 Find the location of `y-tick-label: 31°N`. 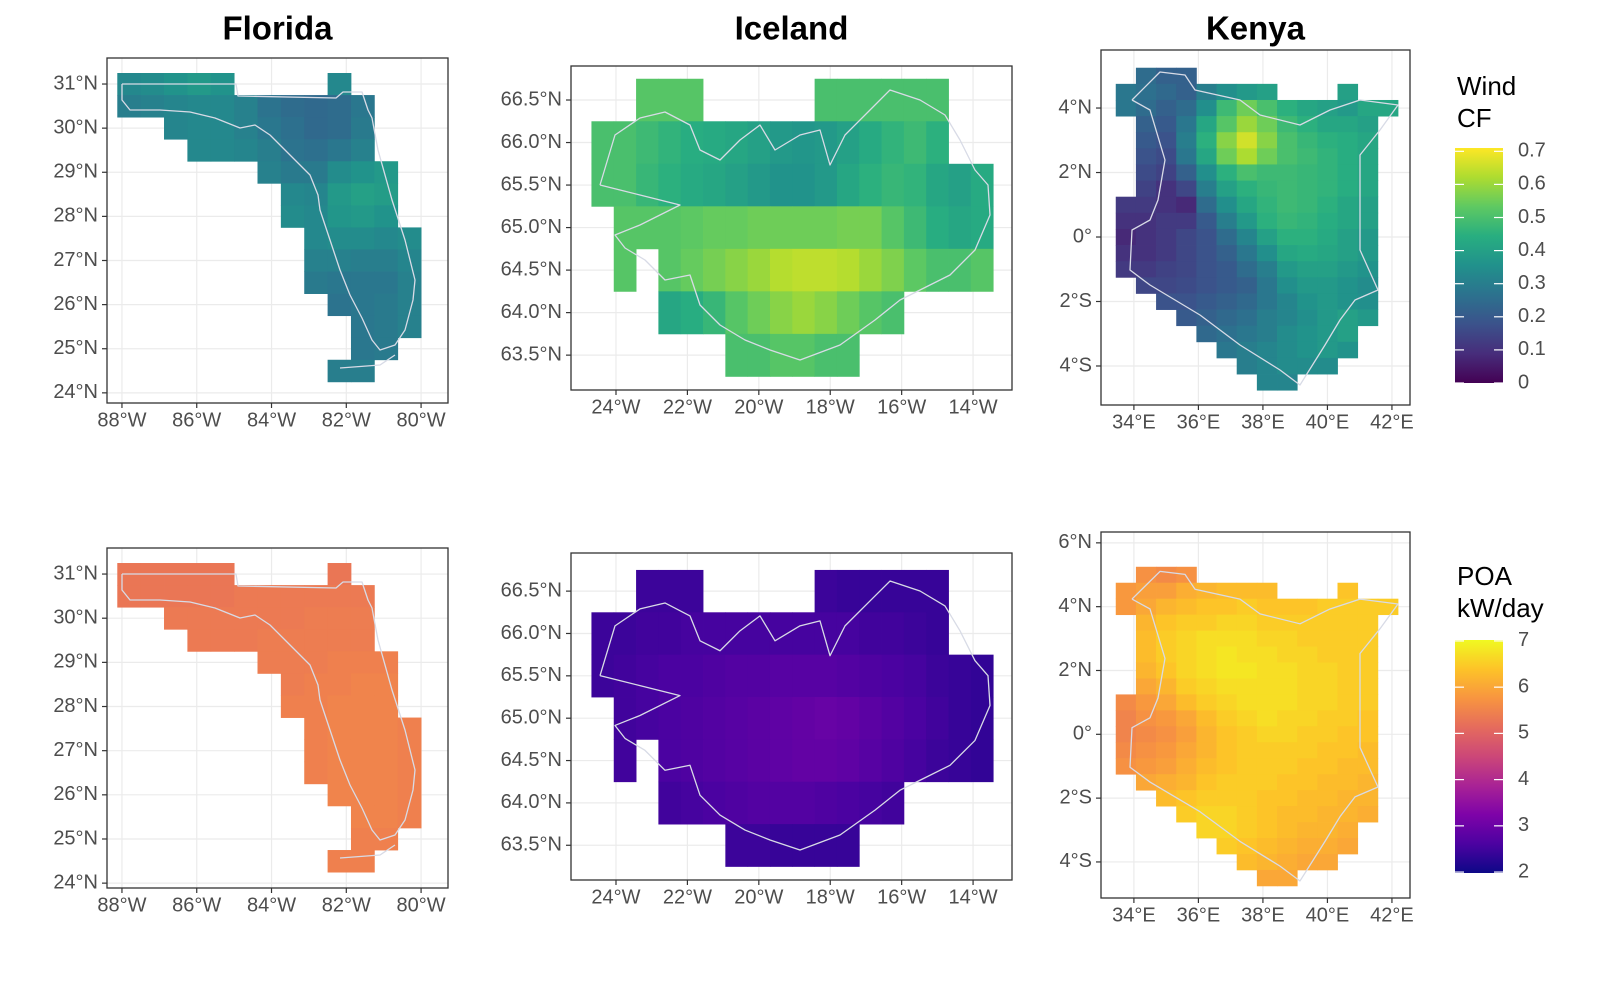

y-tick-label: 31°N is located at coordinates (75, 83).